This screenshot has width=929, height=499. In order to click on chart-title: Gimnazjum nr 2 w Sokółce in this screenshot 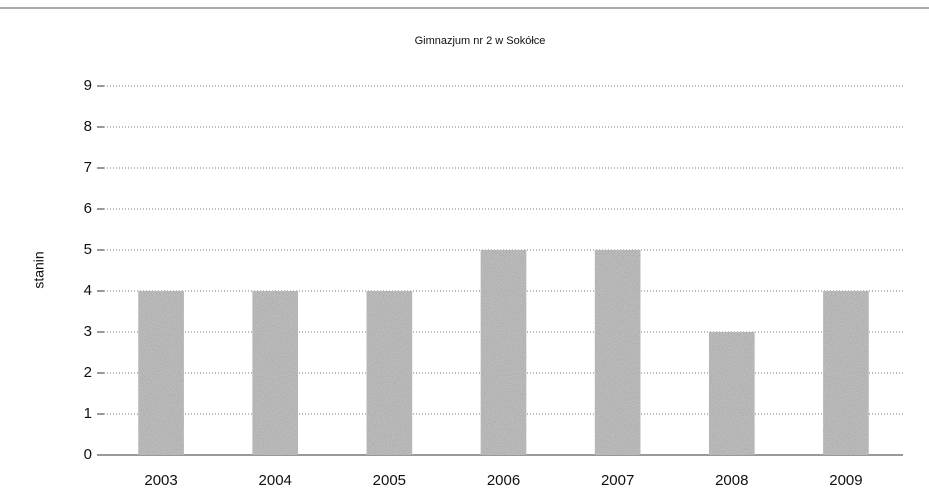, I will do `click(480, 41)`.